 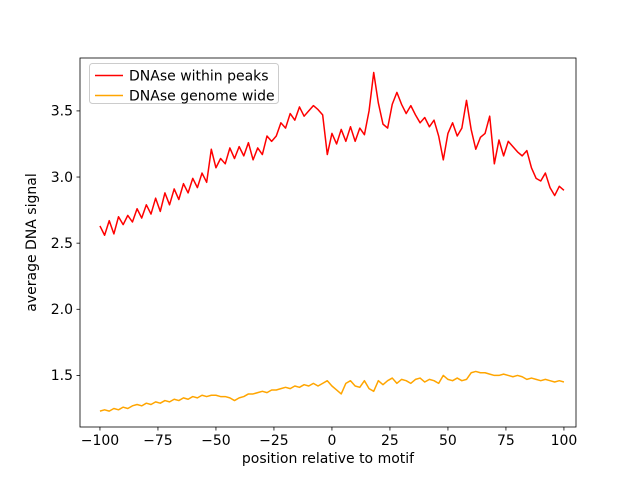 I want to click on y-tick-label: 3.5, so click(x=62, y=112).